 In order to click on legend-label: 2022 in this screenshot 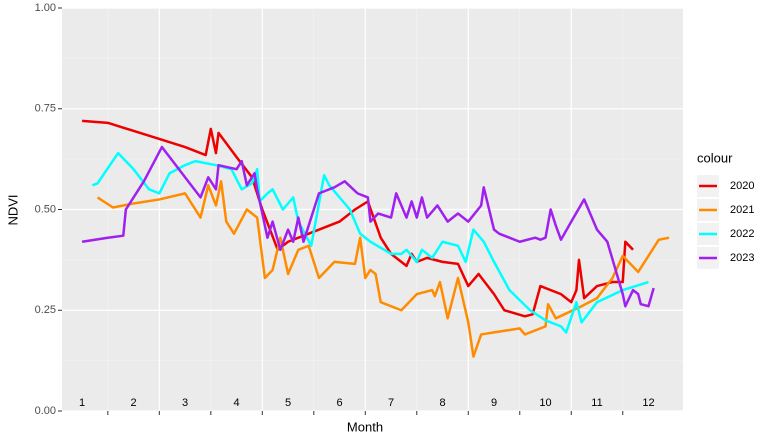, I will do `click(742, 234)`.